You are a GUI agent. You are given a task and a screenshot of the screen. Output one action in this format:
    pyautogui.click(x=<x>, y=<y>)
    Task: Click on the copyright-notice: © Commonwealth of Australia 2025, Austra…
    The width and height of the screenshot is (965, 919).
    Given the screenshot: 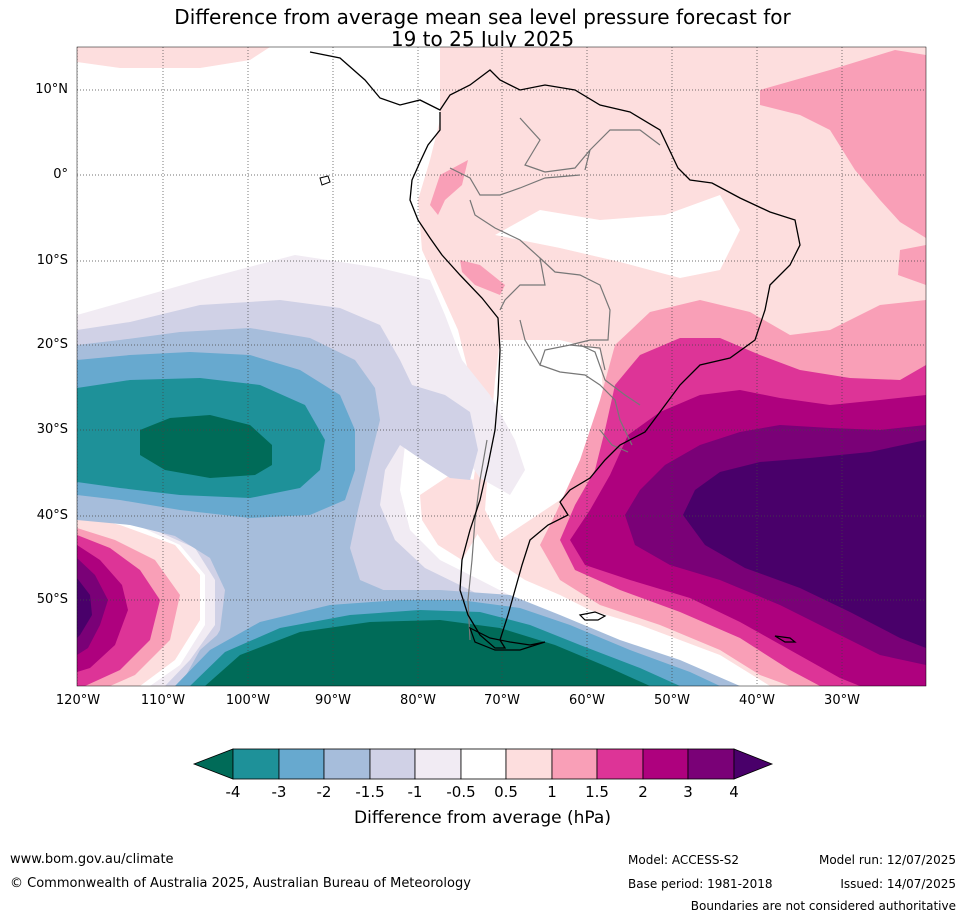 What is the action you would take?
    pyautogui.click(x=240, y=883)
    